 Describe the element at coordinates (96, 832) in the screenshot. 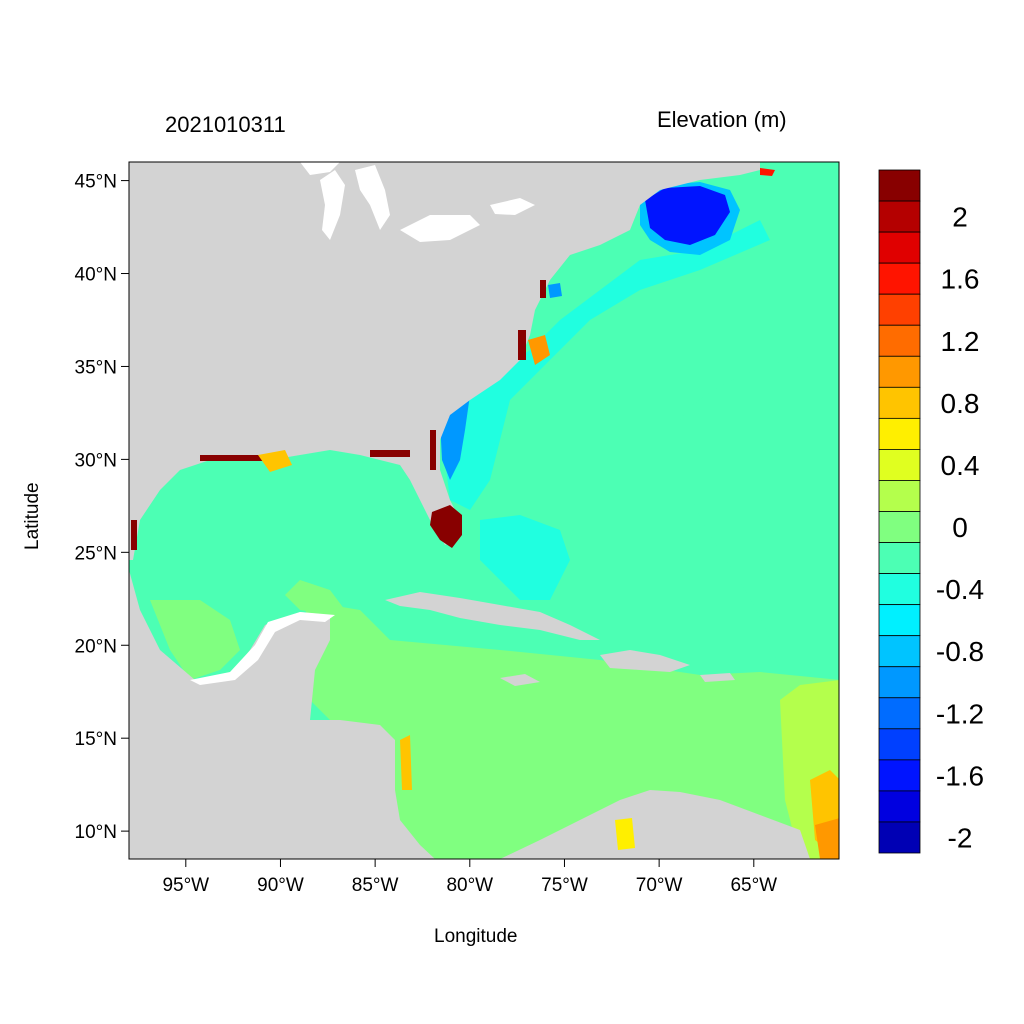

I see `lat-tick-label: 10°N` at that location.